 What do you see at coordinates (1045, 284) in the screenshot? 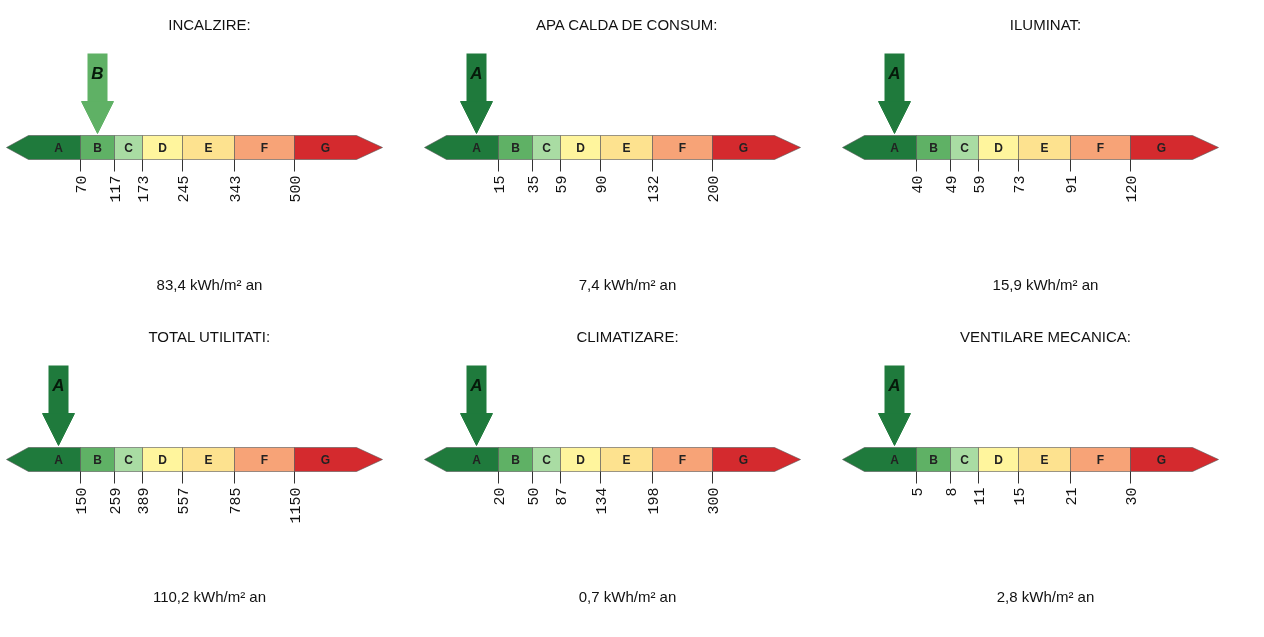
I see `text: 15,9 kWh/m² an` at bounding box center [1045, 284].